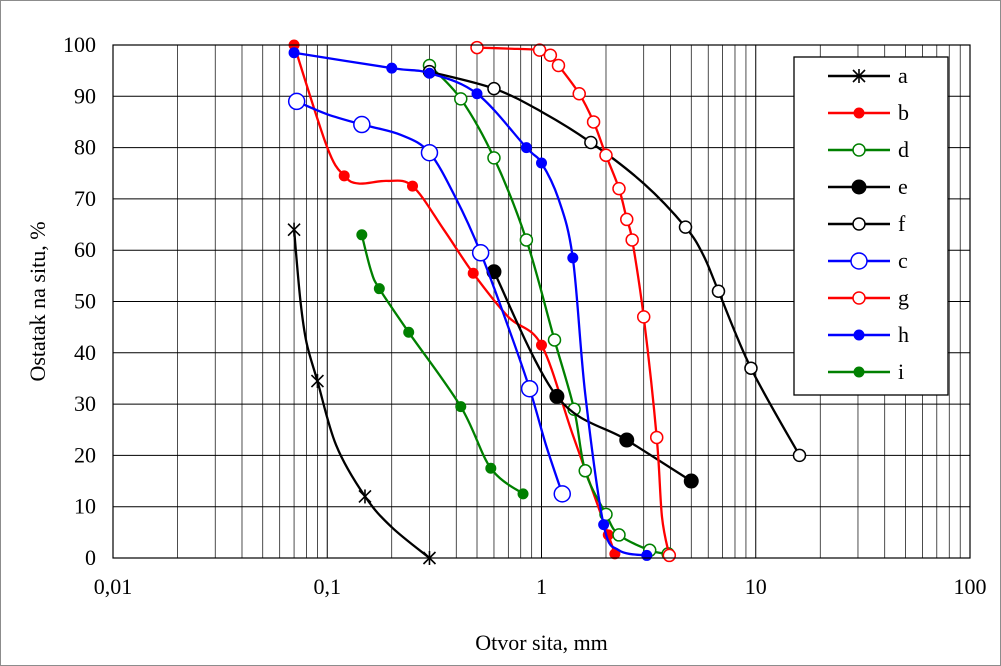 Image resolution: width=1001 pixels, height=666 pixels. Describe the element at coordinates (113, 586) in the screenshot. I see `x-tick-label: 0,01` at that location.